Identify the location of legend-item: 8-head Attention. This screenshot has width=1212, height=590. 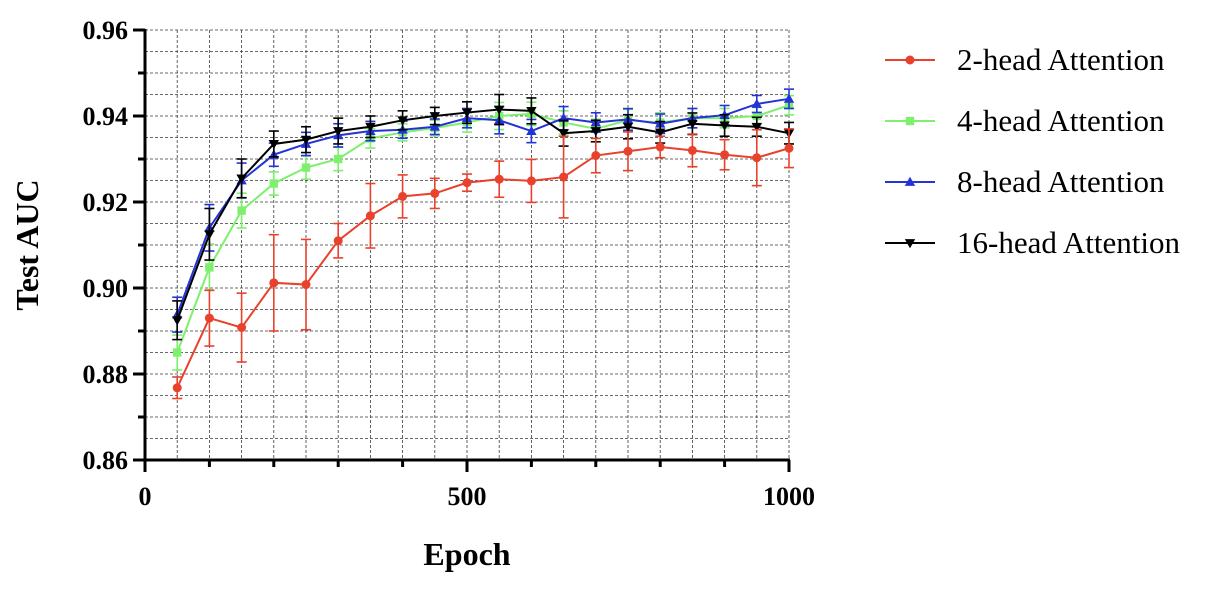
(1025, 181).